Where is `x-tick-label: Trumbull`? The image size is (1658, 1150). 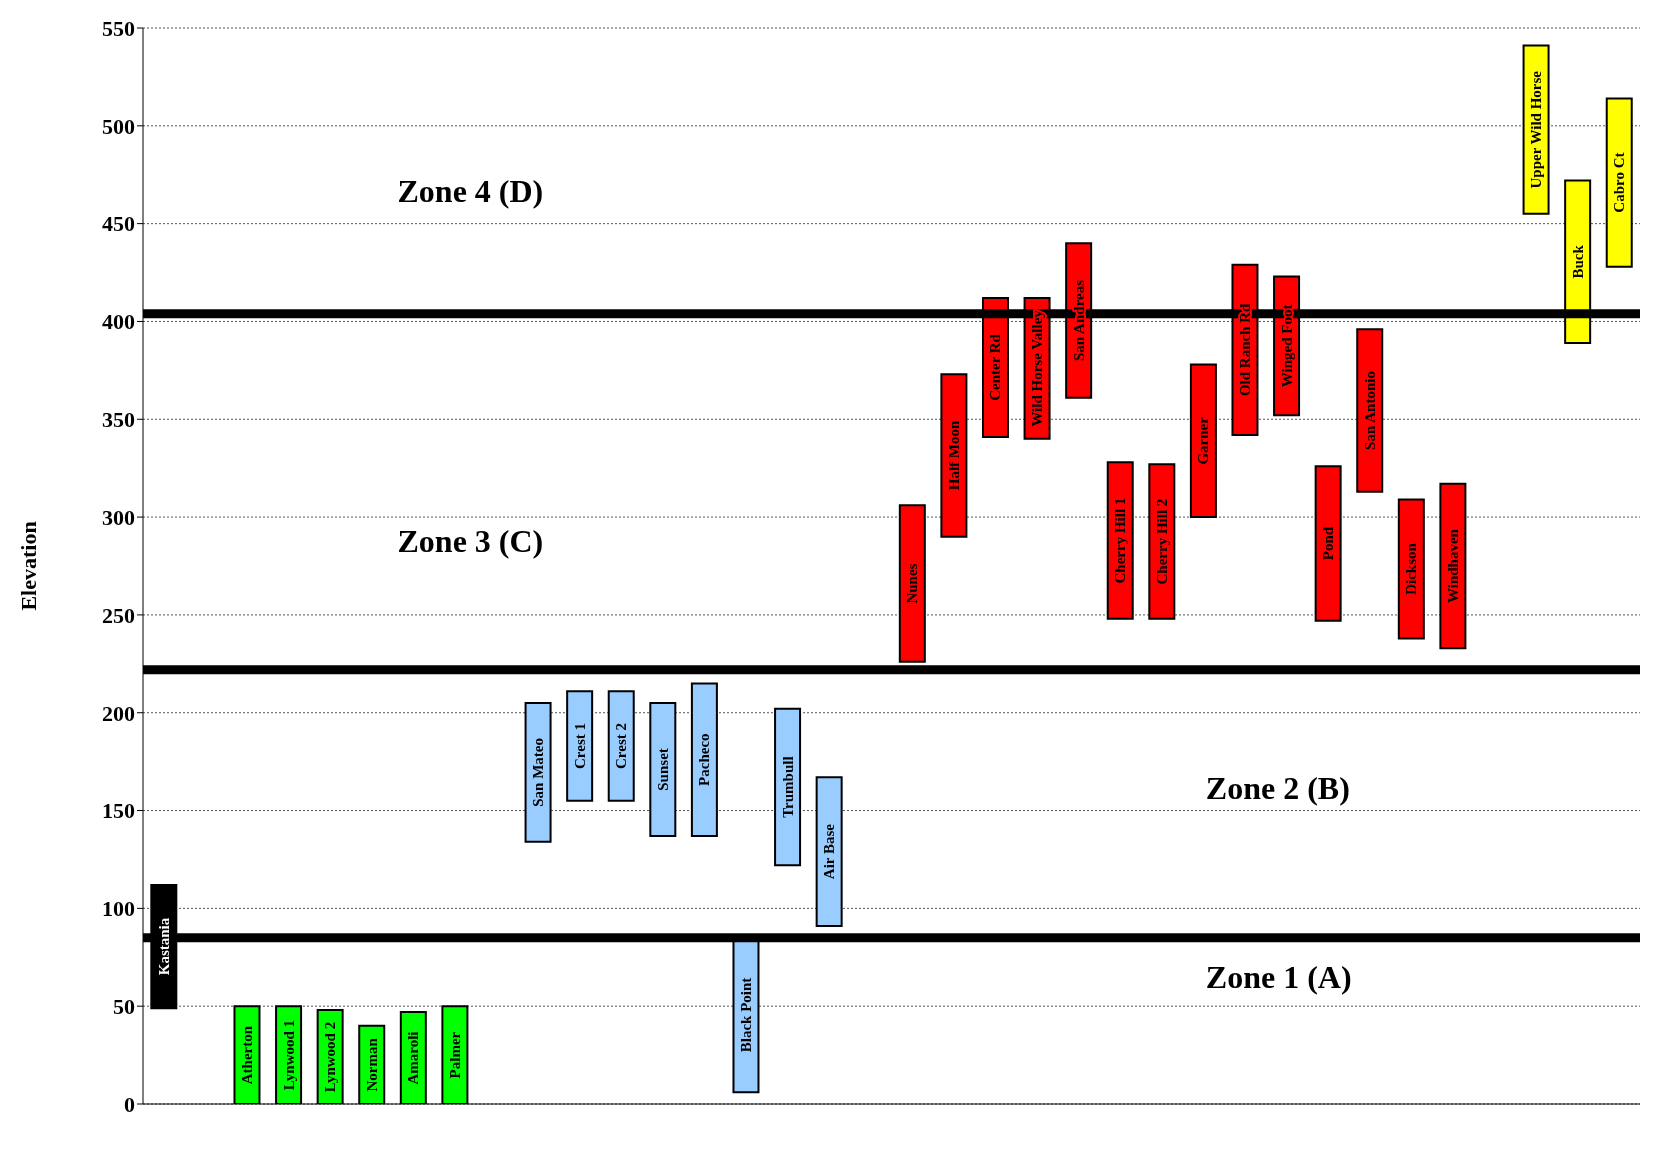
x-tick-label: Trumbull is located at coordinates (787, 787).